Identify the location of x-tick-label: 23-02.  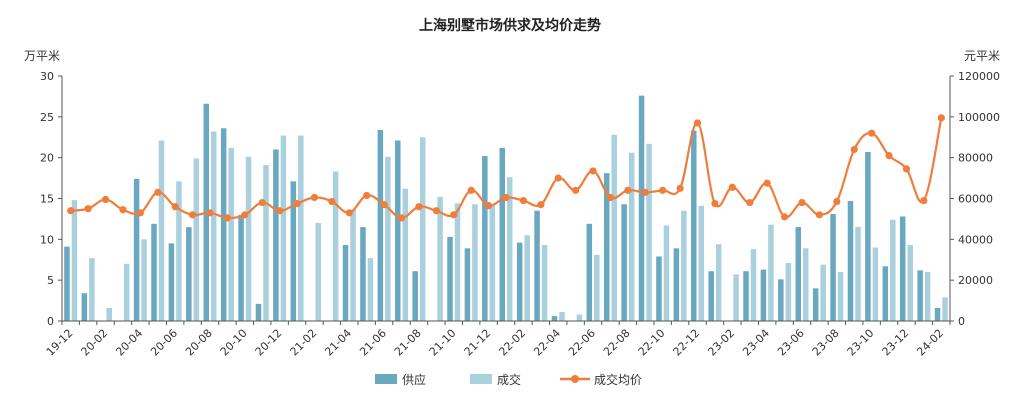
(721, 343).